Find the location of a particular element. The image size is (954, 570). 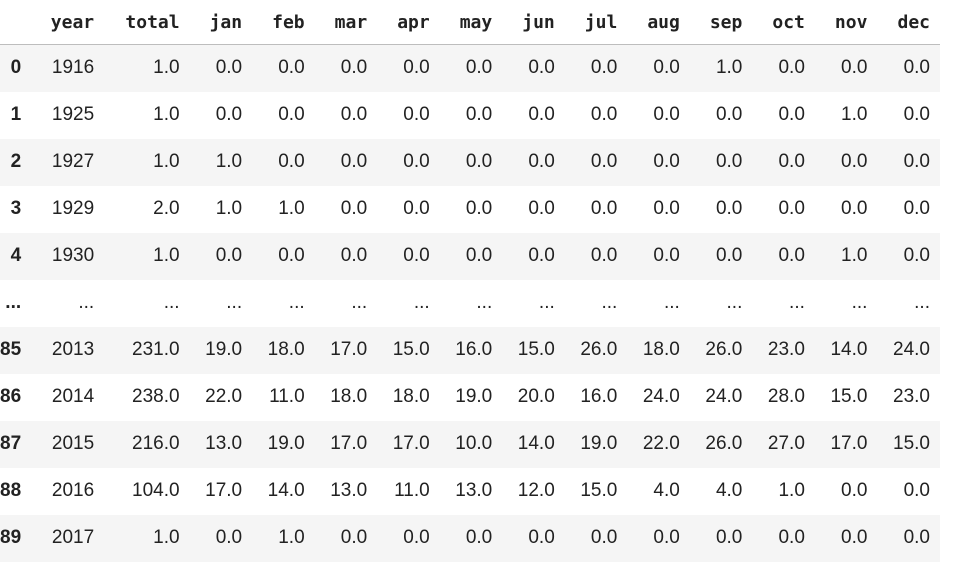

cell-aug: 22.0 is located at coordinates (661, 443).